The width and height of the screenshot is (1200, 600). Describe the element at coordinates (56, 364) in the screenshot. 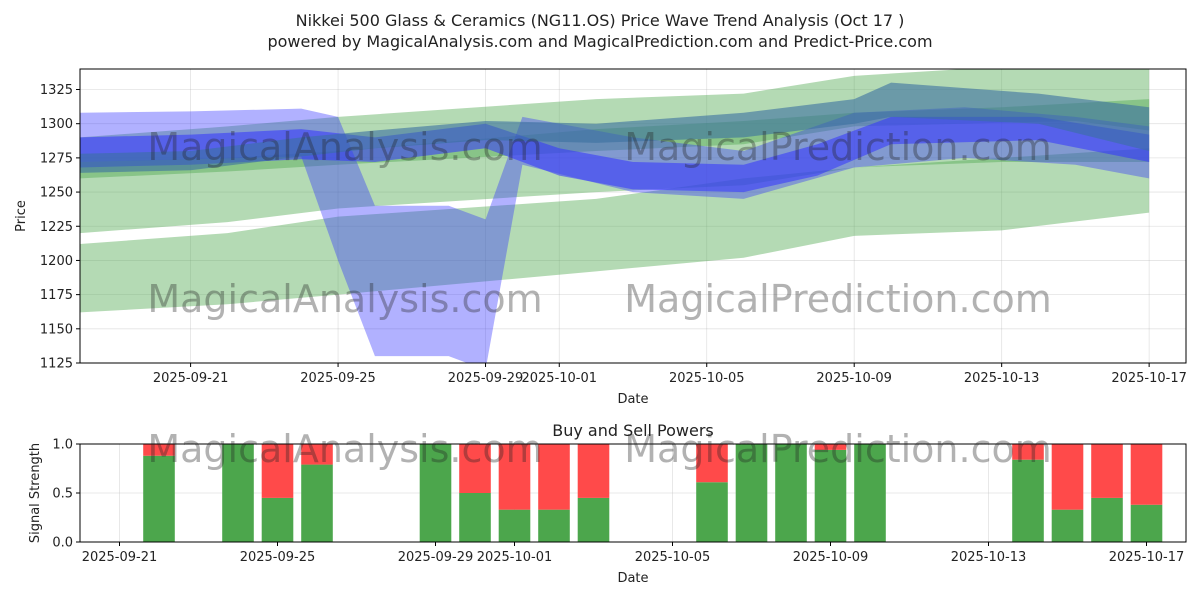

I see `price-y-tick-label-0: 1125` at that location.